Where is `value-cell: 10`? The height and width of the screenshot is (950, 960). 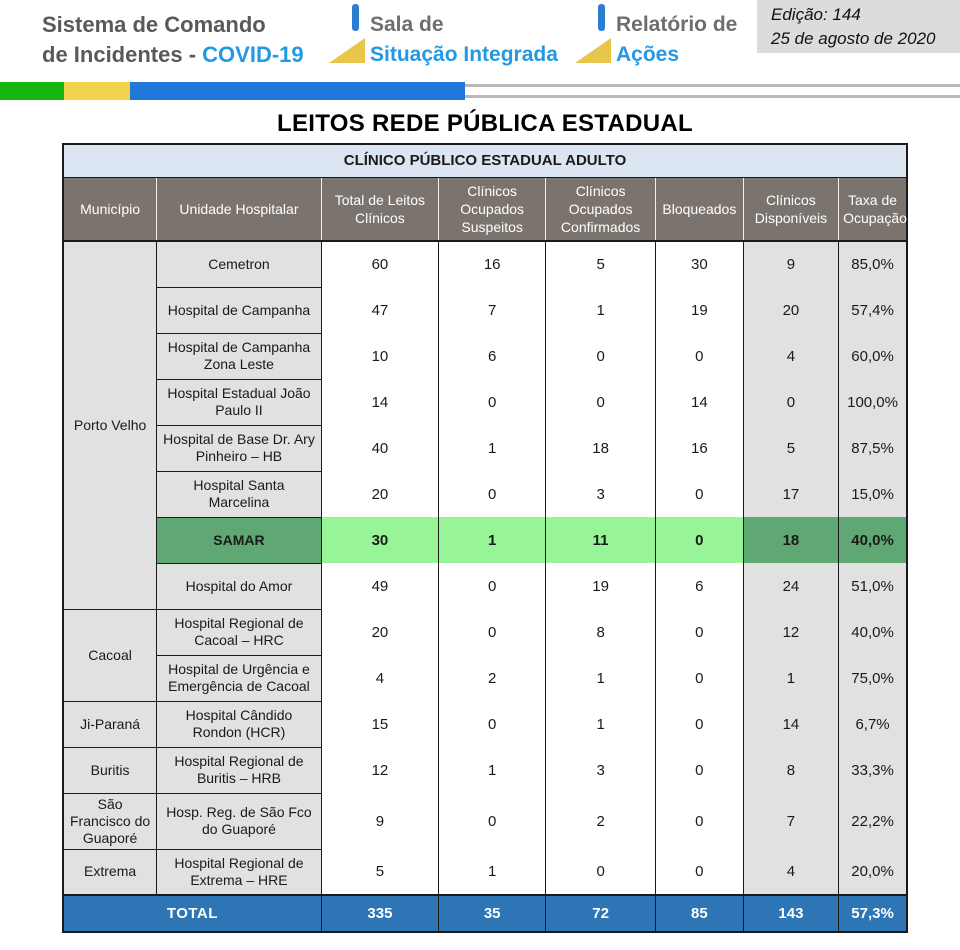
value-cell: 10 is located at coordinates (380, 356).